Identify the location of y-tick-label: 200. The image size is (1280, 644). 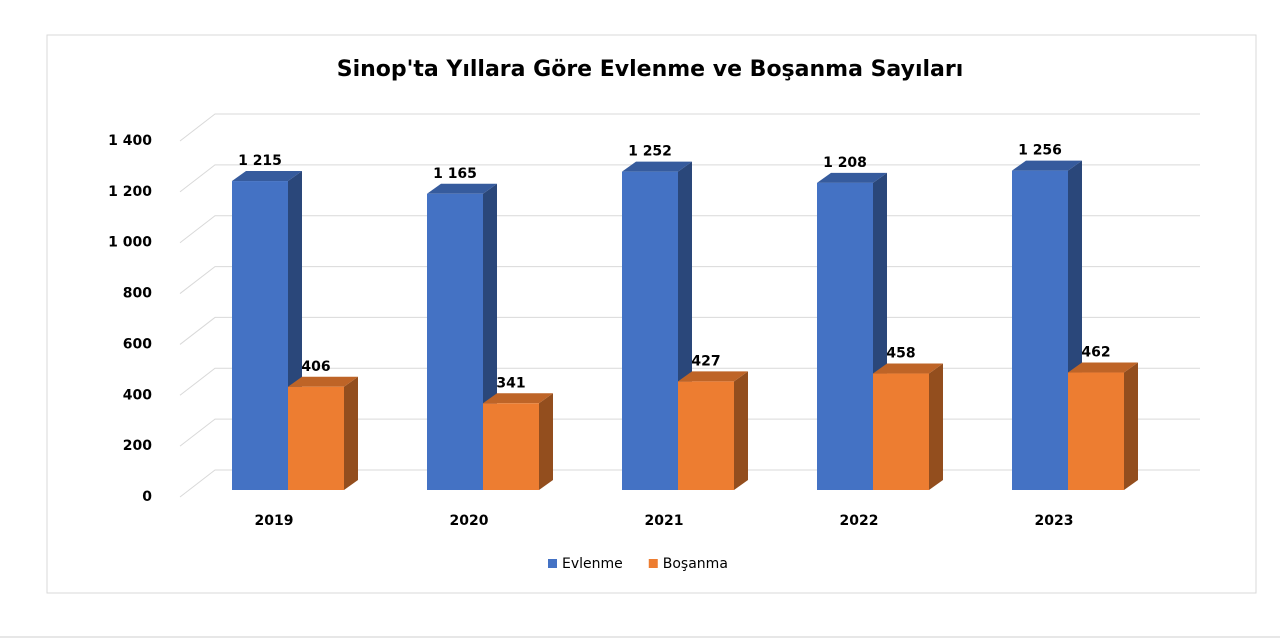
(137, 446).